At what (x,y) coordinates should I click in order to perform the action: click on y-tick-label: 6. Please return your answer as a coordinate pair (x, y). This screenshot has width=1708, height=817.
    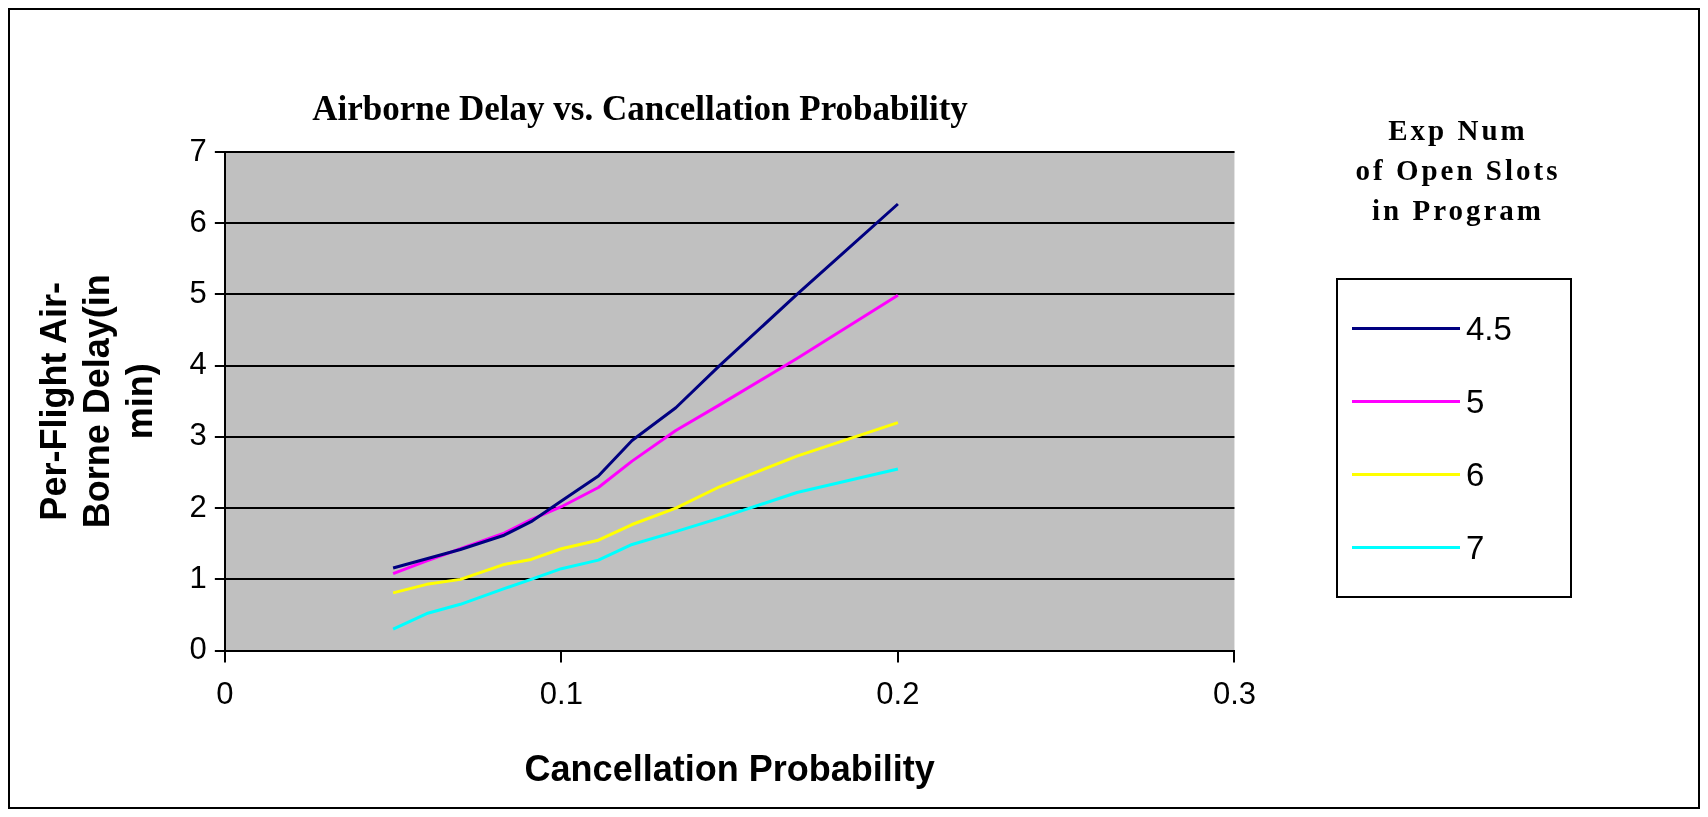
    Looking at the image, I should click on (198, 221).